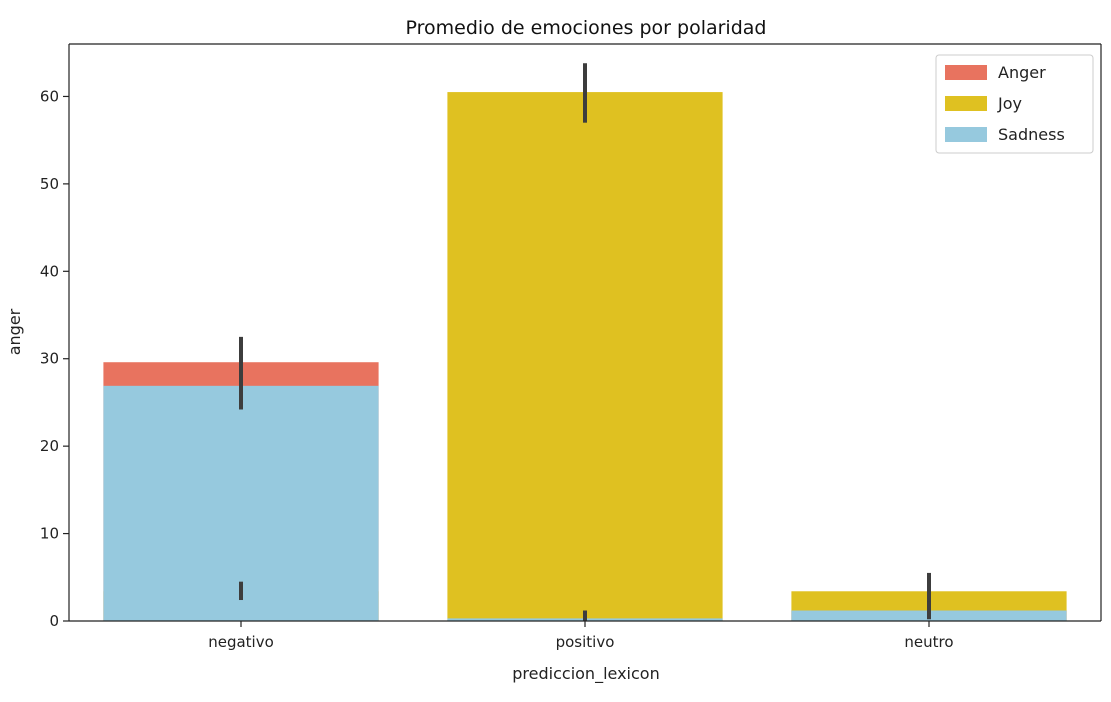  I want to click on y-tick-label-40: 40, so click(49, 271).